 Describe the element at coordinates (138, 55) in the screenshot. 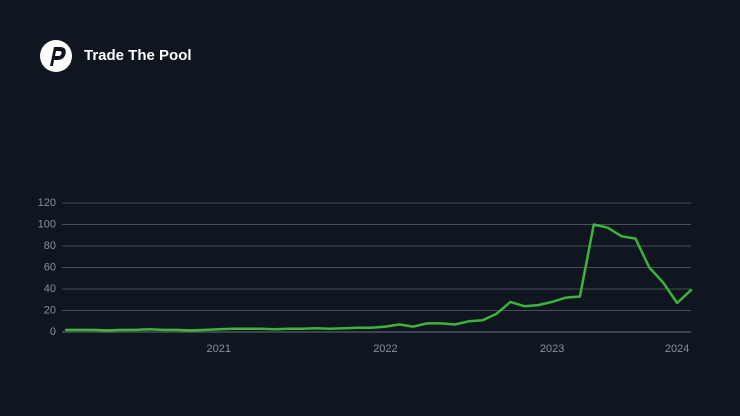

I see `brand-name: Trade The Pool` at that location.